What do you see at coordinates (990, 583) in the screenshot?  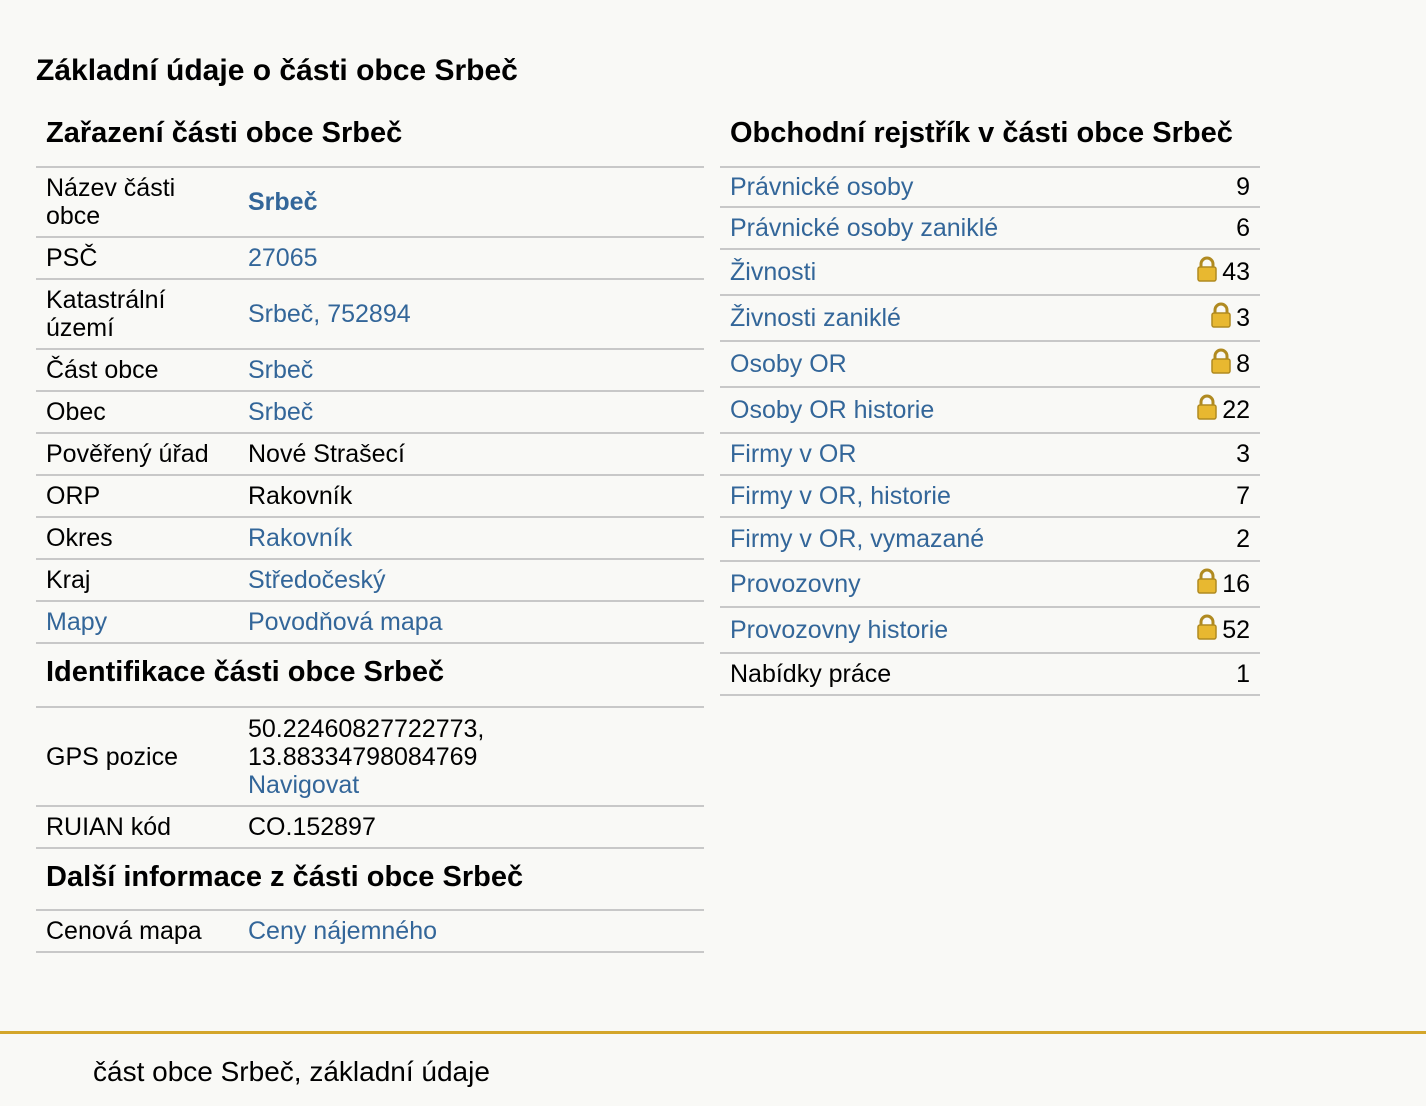 I see `table-row: Provozovny 16` at bounding box center [990, 583].